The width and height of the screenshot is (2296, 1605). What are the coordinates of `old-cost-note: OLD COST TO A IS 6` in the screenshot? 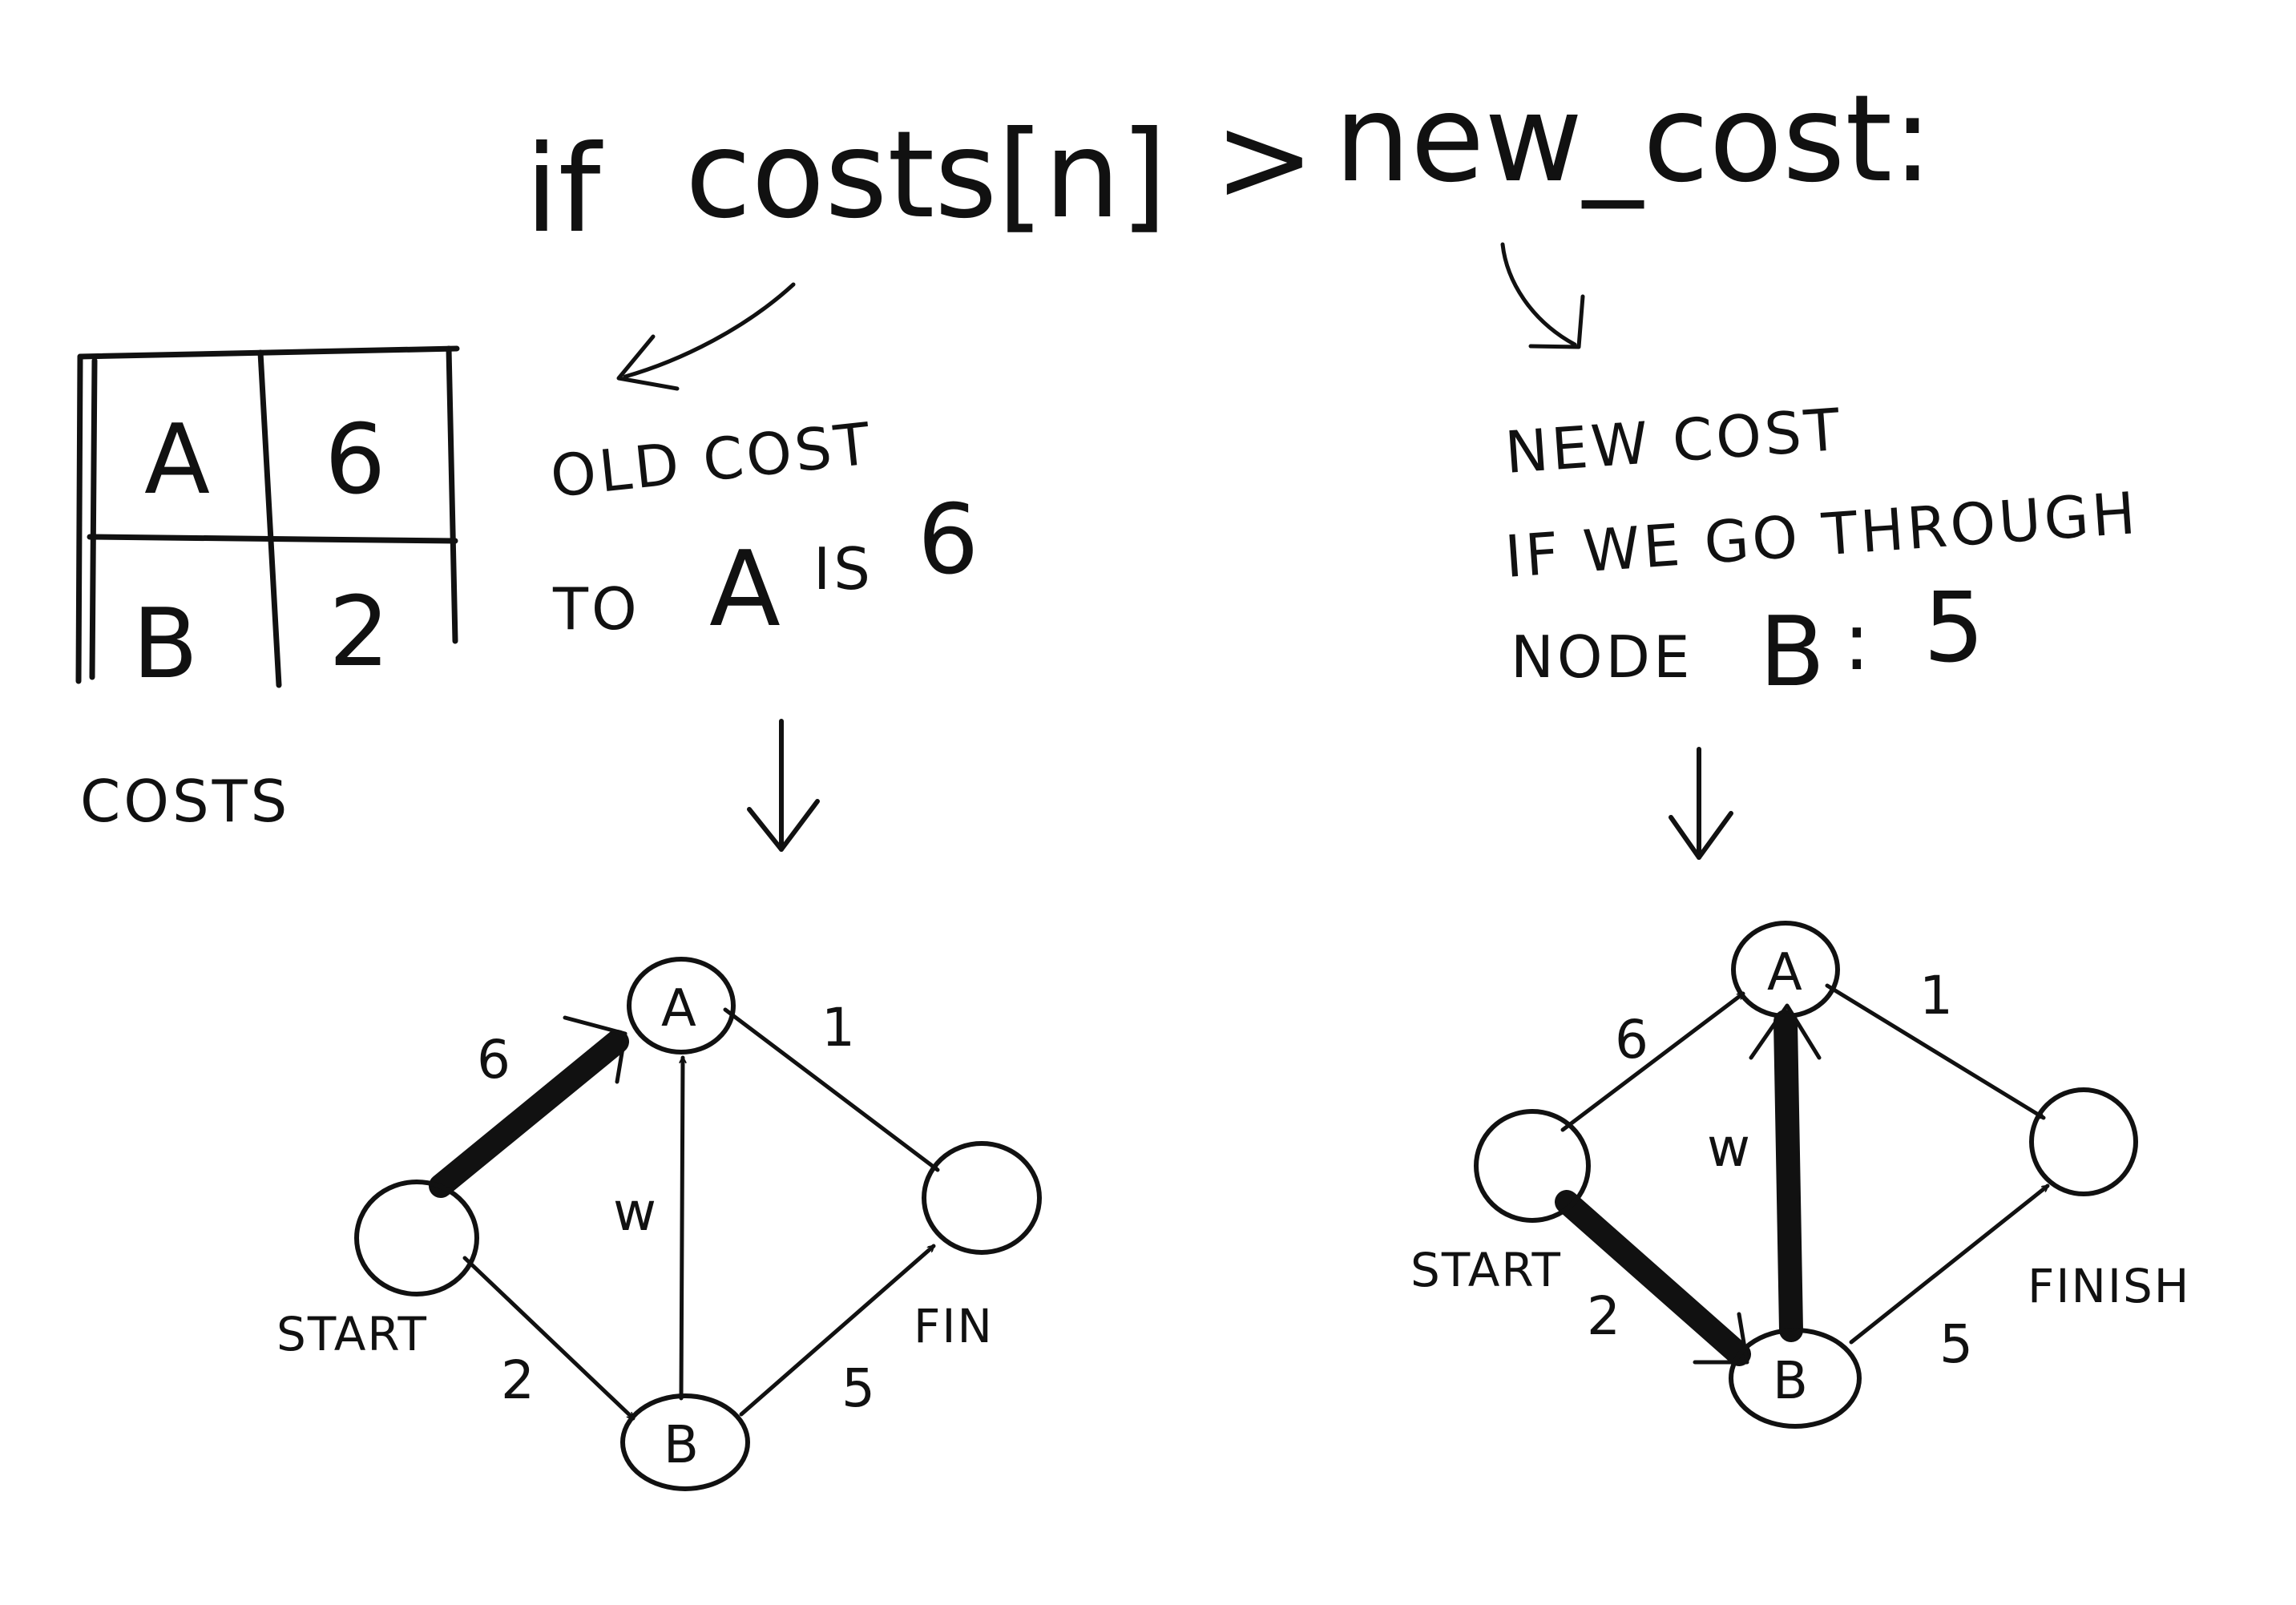 It's located at (763, 529).